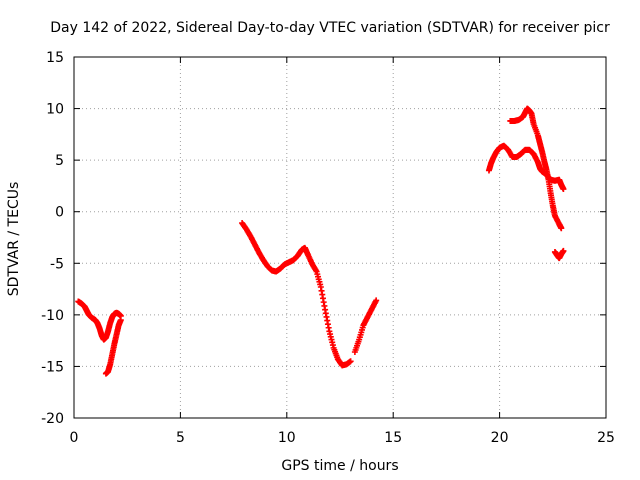 This screenshot has width=640, height=480. I want to click on x-tick-label: 0, so click(74, 438).